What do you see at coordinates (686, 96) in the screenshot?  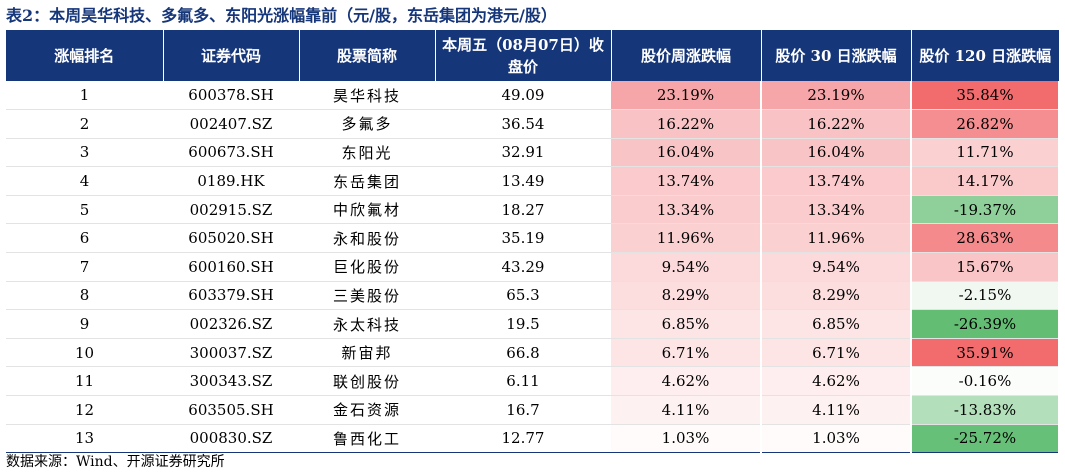 I see `week-change-cell: 23.19%` at bounding box center [686, 96].